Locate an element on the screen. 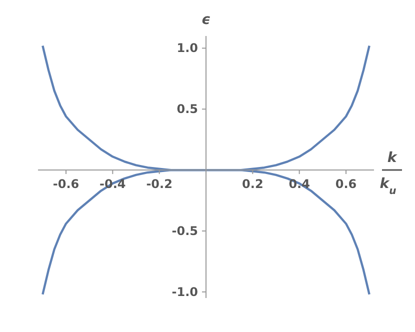 The height and width of the screenshot is (332, 415). y-tick-label: 0.5 is located at coordinates (187, 109).